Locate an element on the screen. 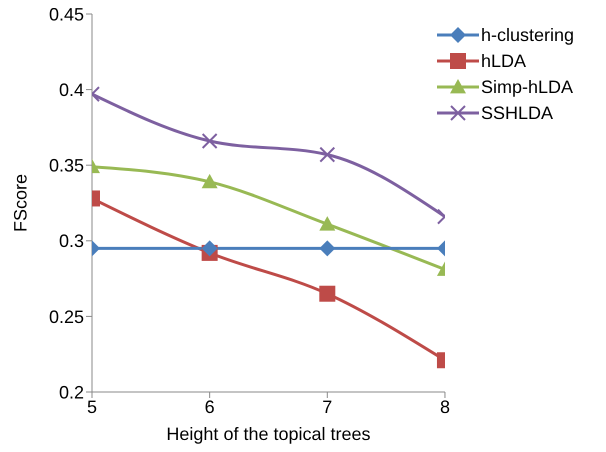 The image size is (606, 452). y-axis-title: FScore is located at coordinates (20, 203).